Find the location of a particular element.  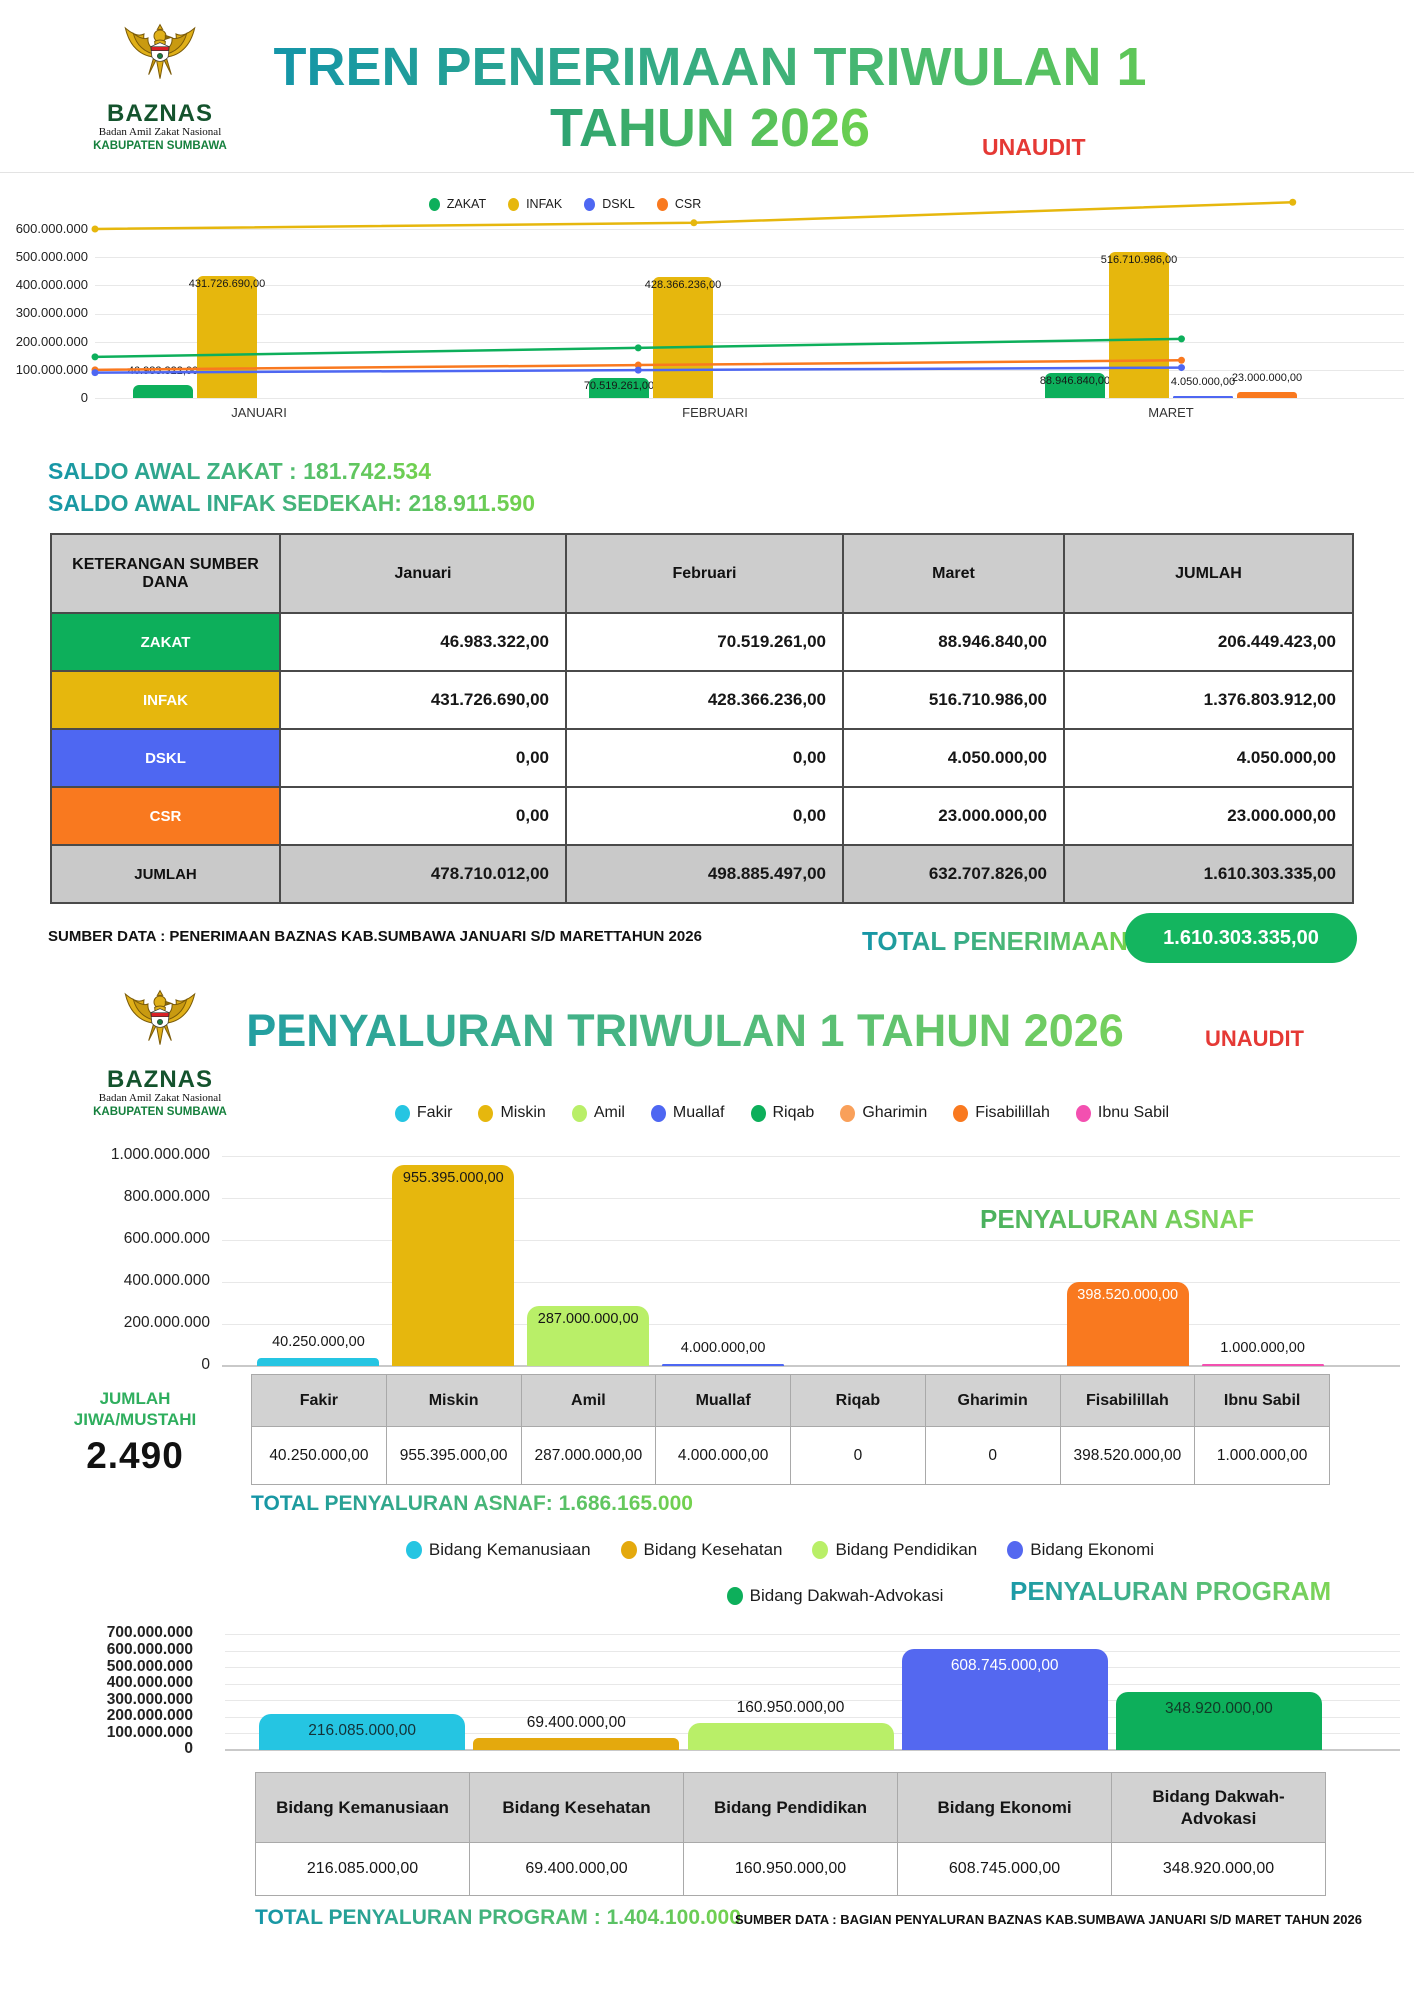

bar-value-label: 4.000.000,00 is located at coordinates (723, 1348).